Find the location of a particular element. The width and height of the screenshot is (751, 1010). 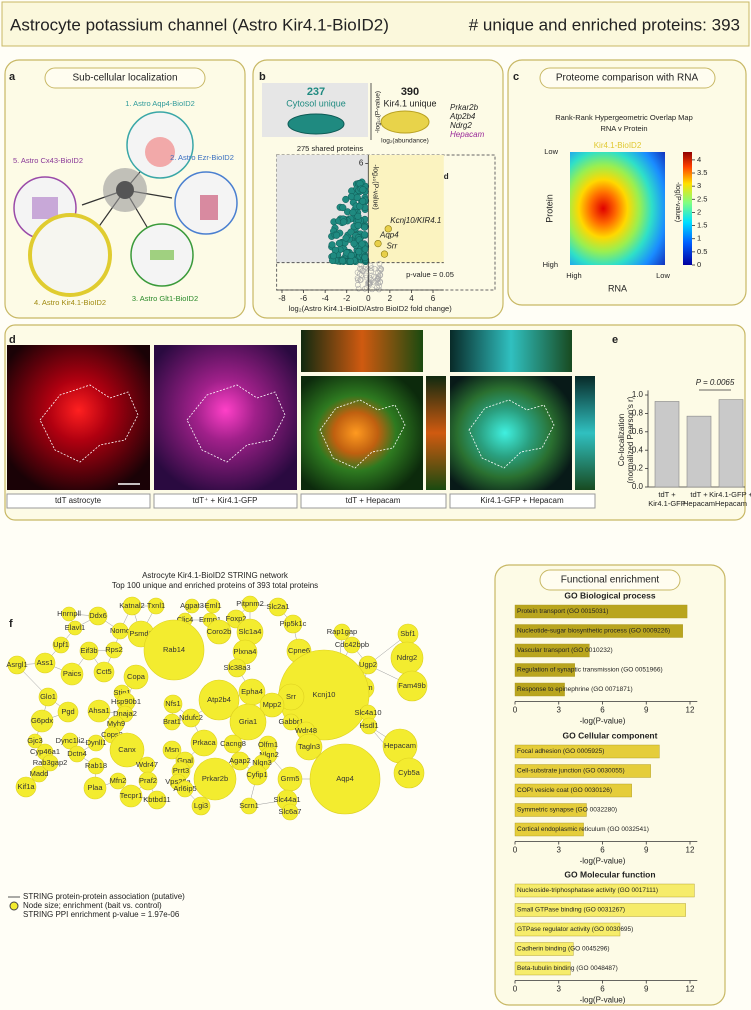

heatmap-title: Rank-Rank Hypergeometric Overlap Map is located at coordinates (624, 117).